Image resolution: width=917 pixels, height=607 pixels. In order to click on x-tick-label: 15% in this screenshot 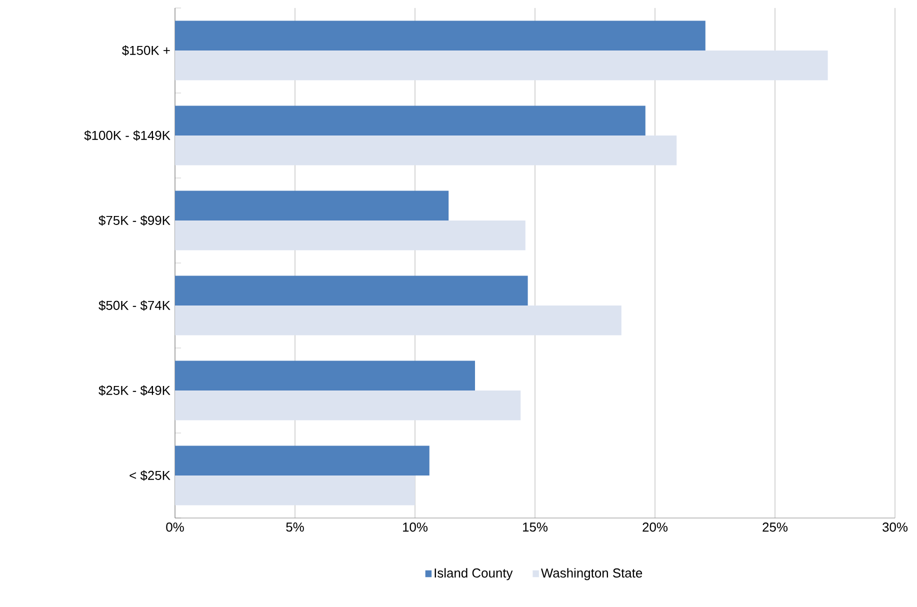, I will do `click(535, 527)`.